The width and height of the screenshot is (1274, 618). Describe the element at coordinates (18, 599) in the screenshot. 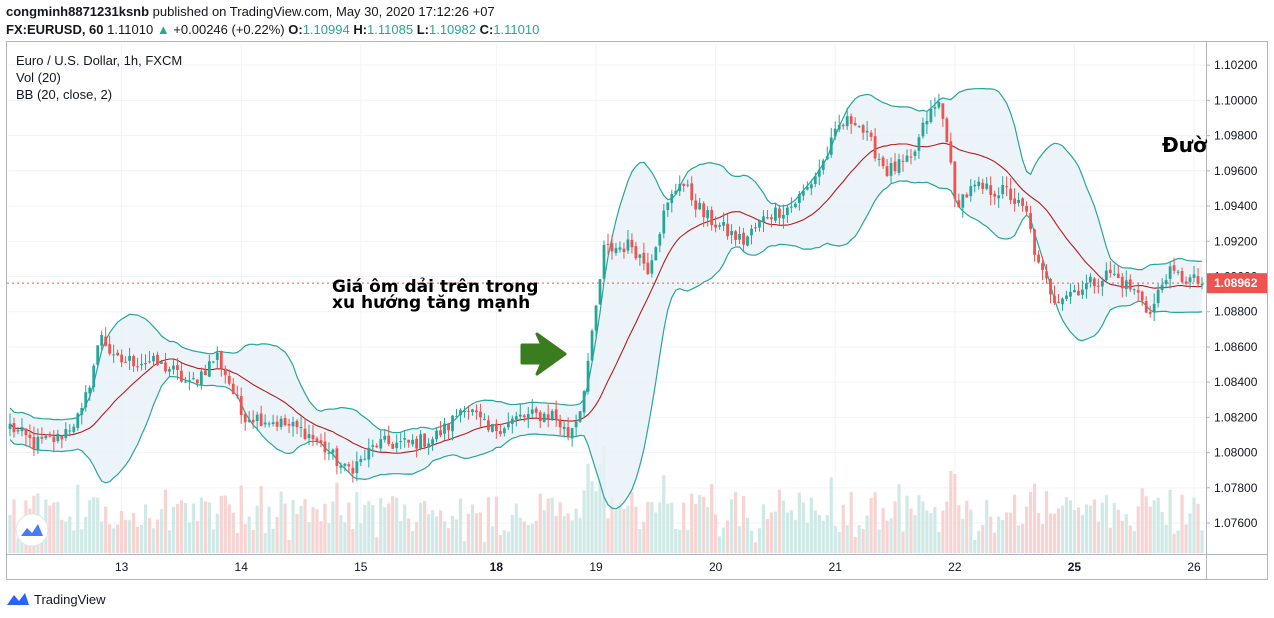

I see `tradingview-logo-icon` at that location.